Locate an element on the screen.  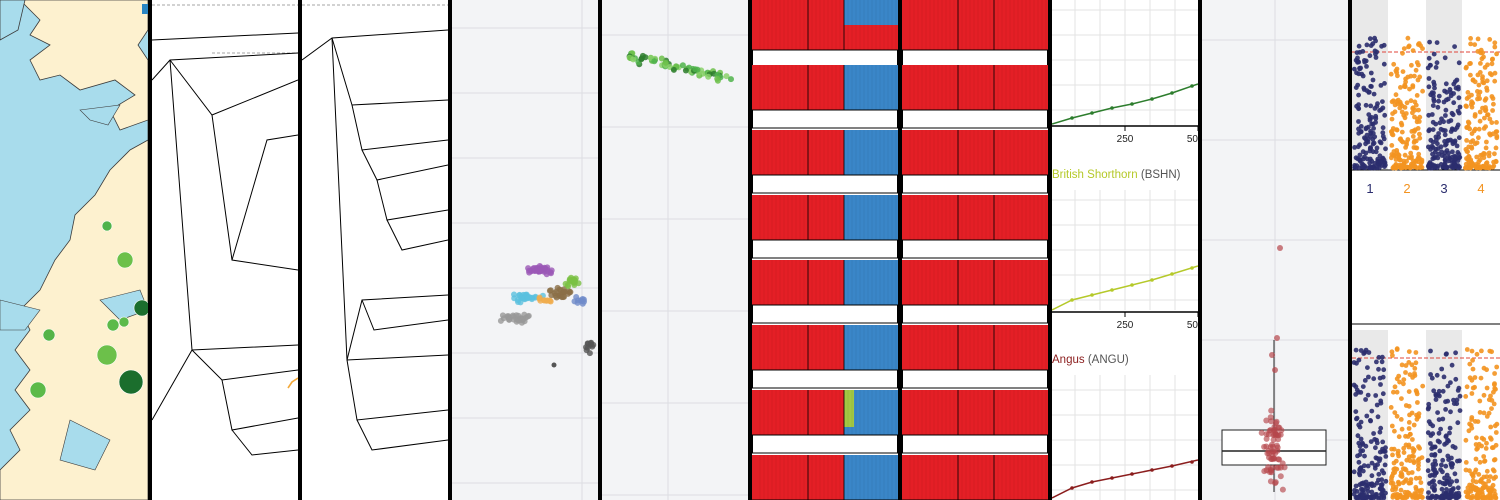
admixture-component is located at coordinates (871, 282).